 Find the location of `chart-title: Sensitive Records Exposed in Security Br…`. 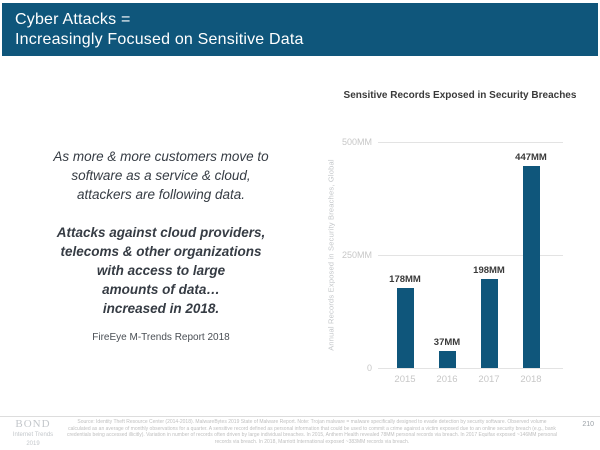

chart-title: Sensitive Records Exposed in Security Br… is located at coordinates (460, 95).